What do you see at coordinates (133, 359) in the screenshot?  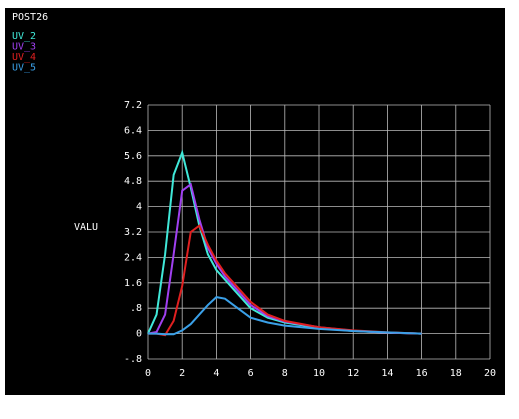 I see `y-tick-label: -.8` at bounding box center [133, 359].